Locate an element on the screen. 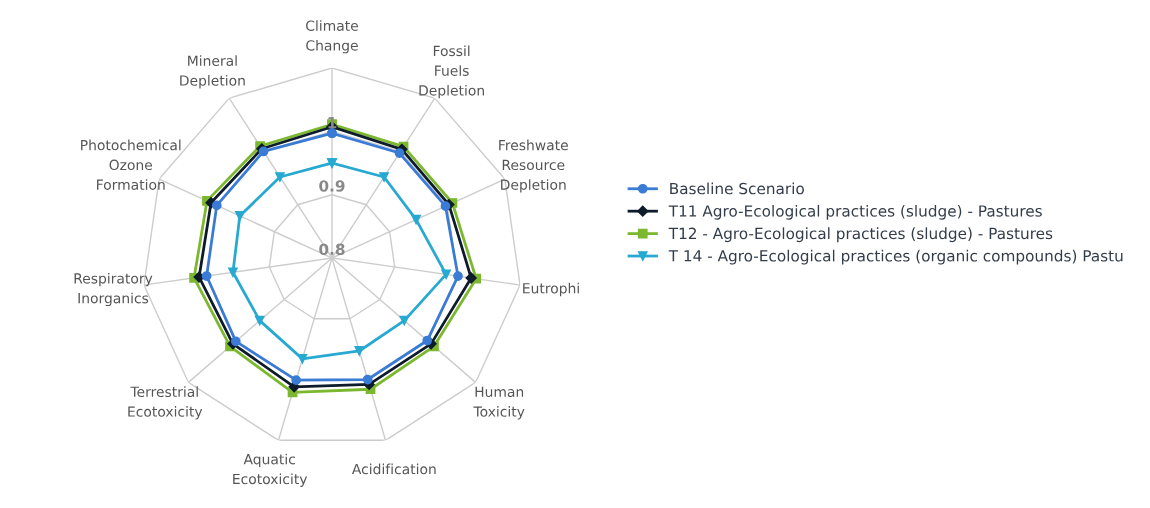 The height and width of the screenshot is (508, 1150). spoke-label: Photochemical Ozone Formation is located at coordinates (131, 164).